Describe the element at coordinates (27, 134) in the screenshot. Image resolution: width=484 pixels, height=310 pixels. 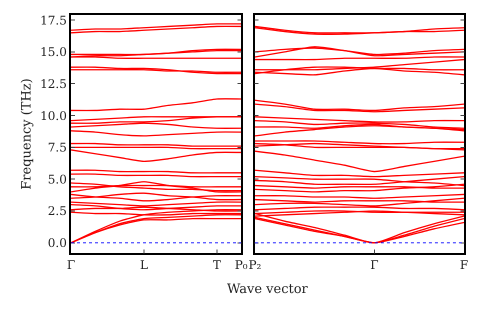
I see `y-axis-title: Frequency (THz)` at that location.